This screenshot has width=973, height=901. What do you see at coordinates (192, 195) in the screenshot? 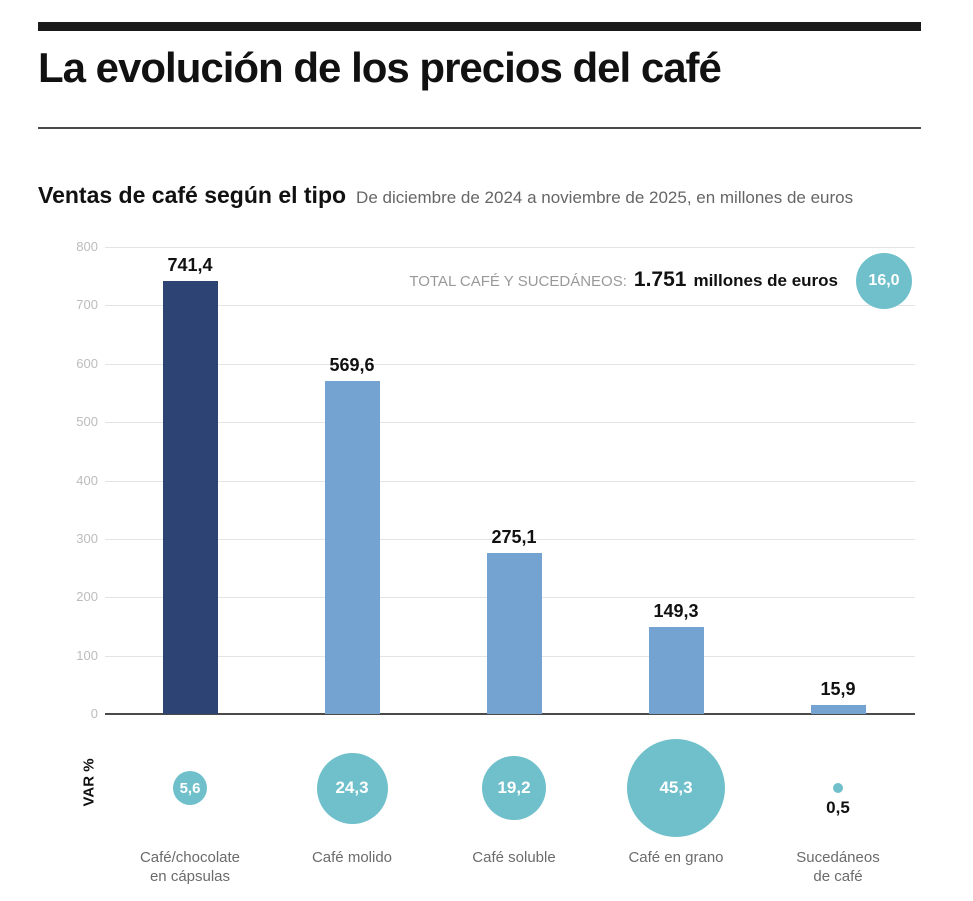
I see `chart-title: Ventas de café según el tipo` at bounding box center [192, 195].